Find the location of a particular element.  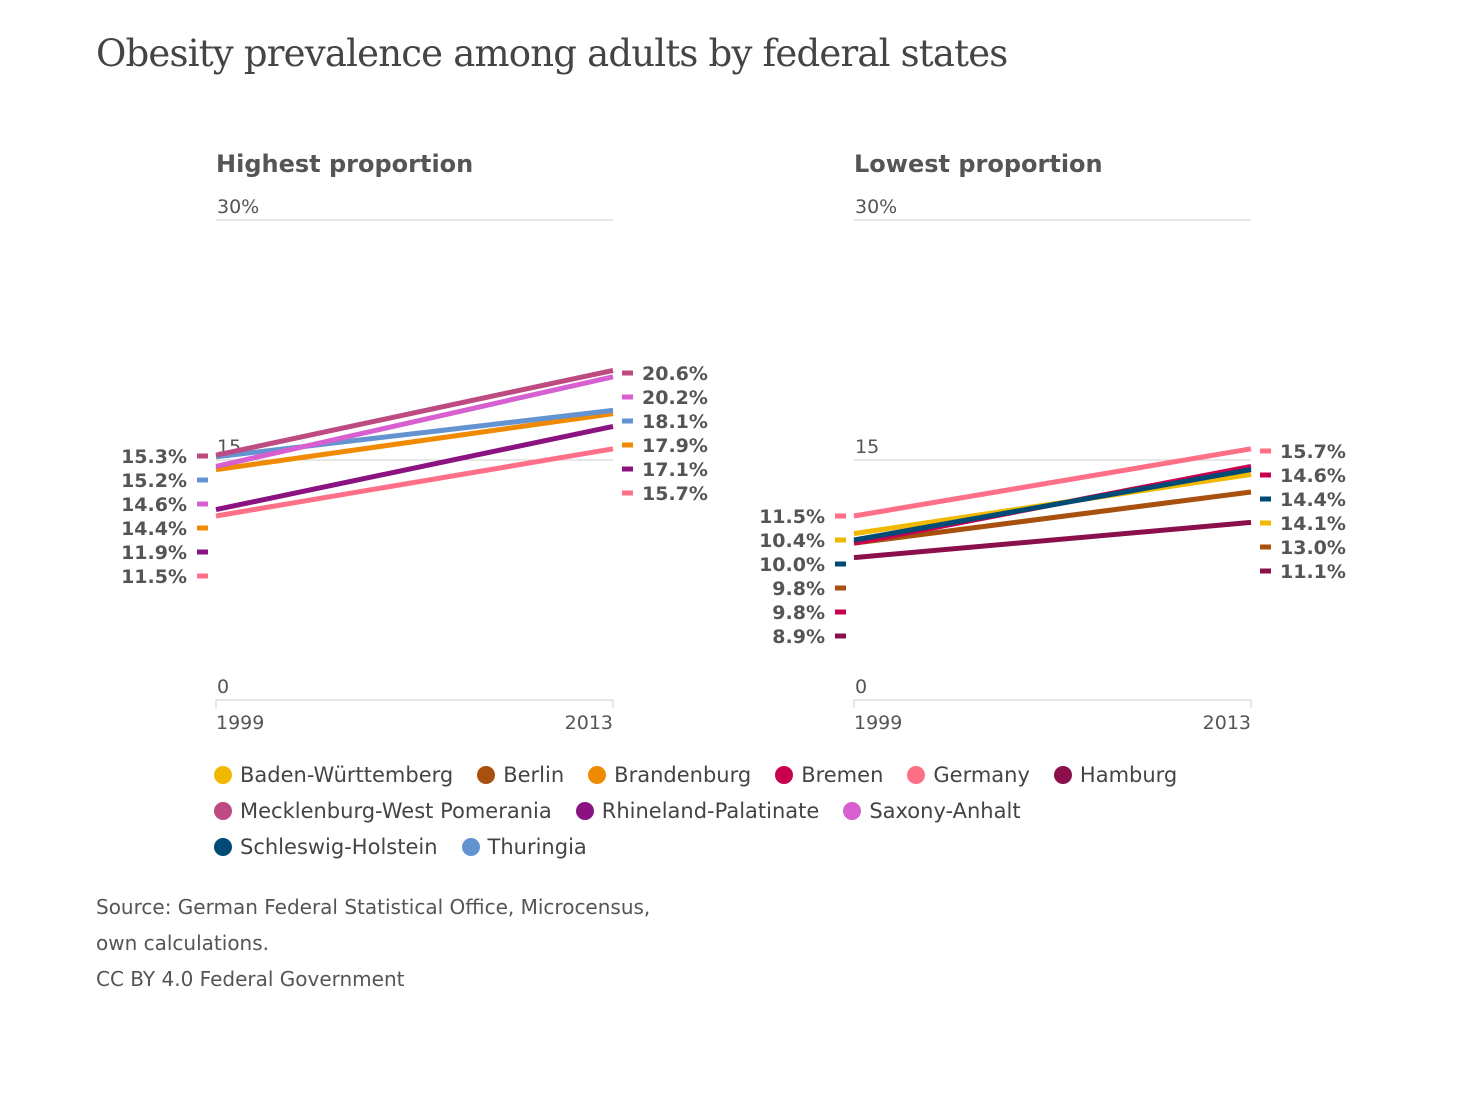

legend-label: Bremen is located at coordinates (842, 775).